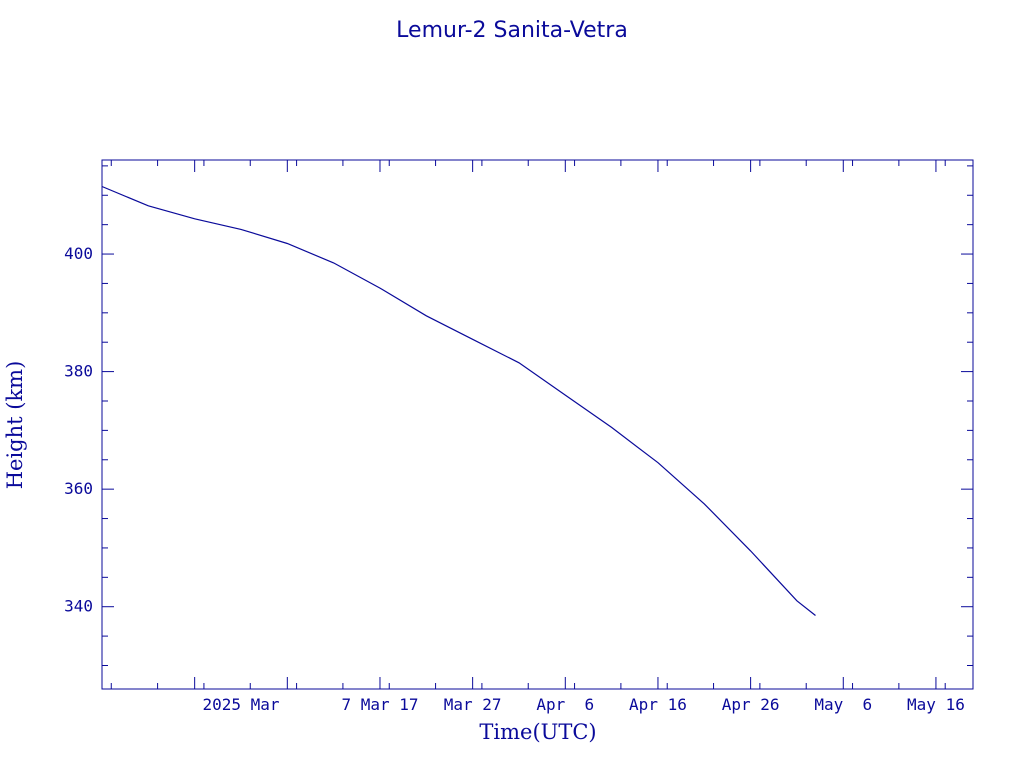  I want to click on x-tick-label: Apr 26, so click(751, 704).